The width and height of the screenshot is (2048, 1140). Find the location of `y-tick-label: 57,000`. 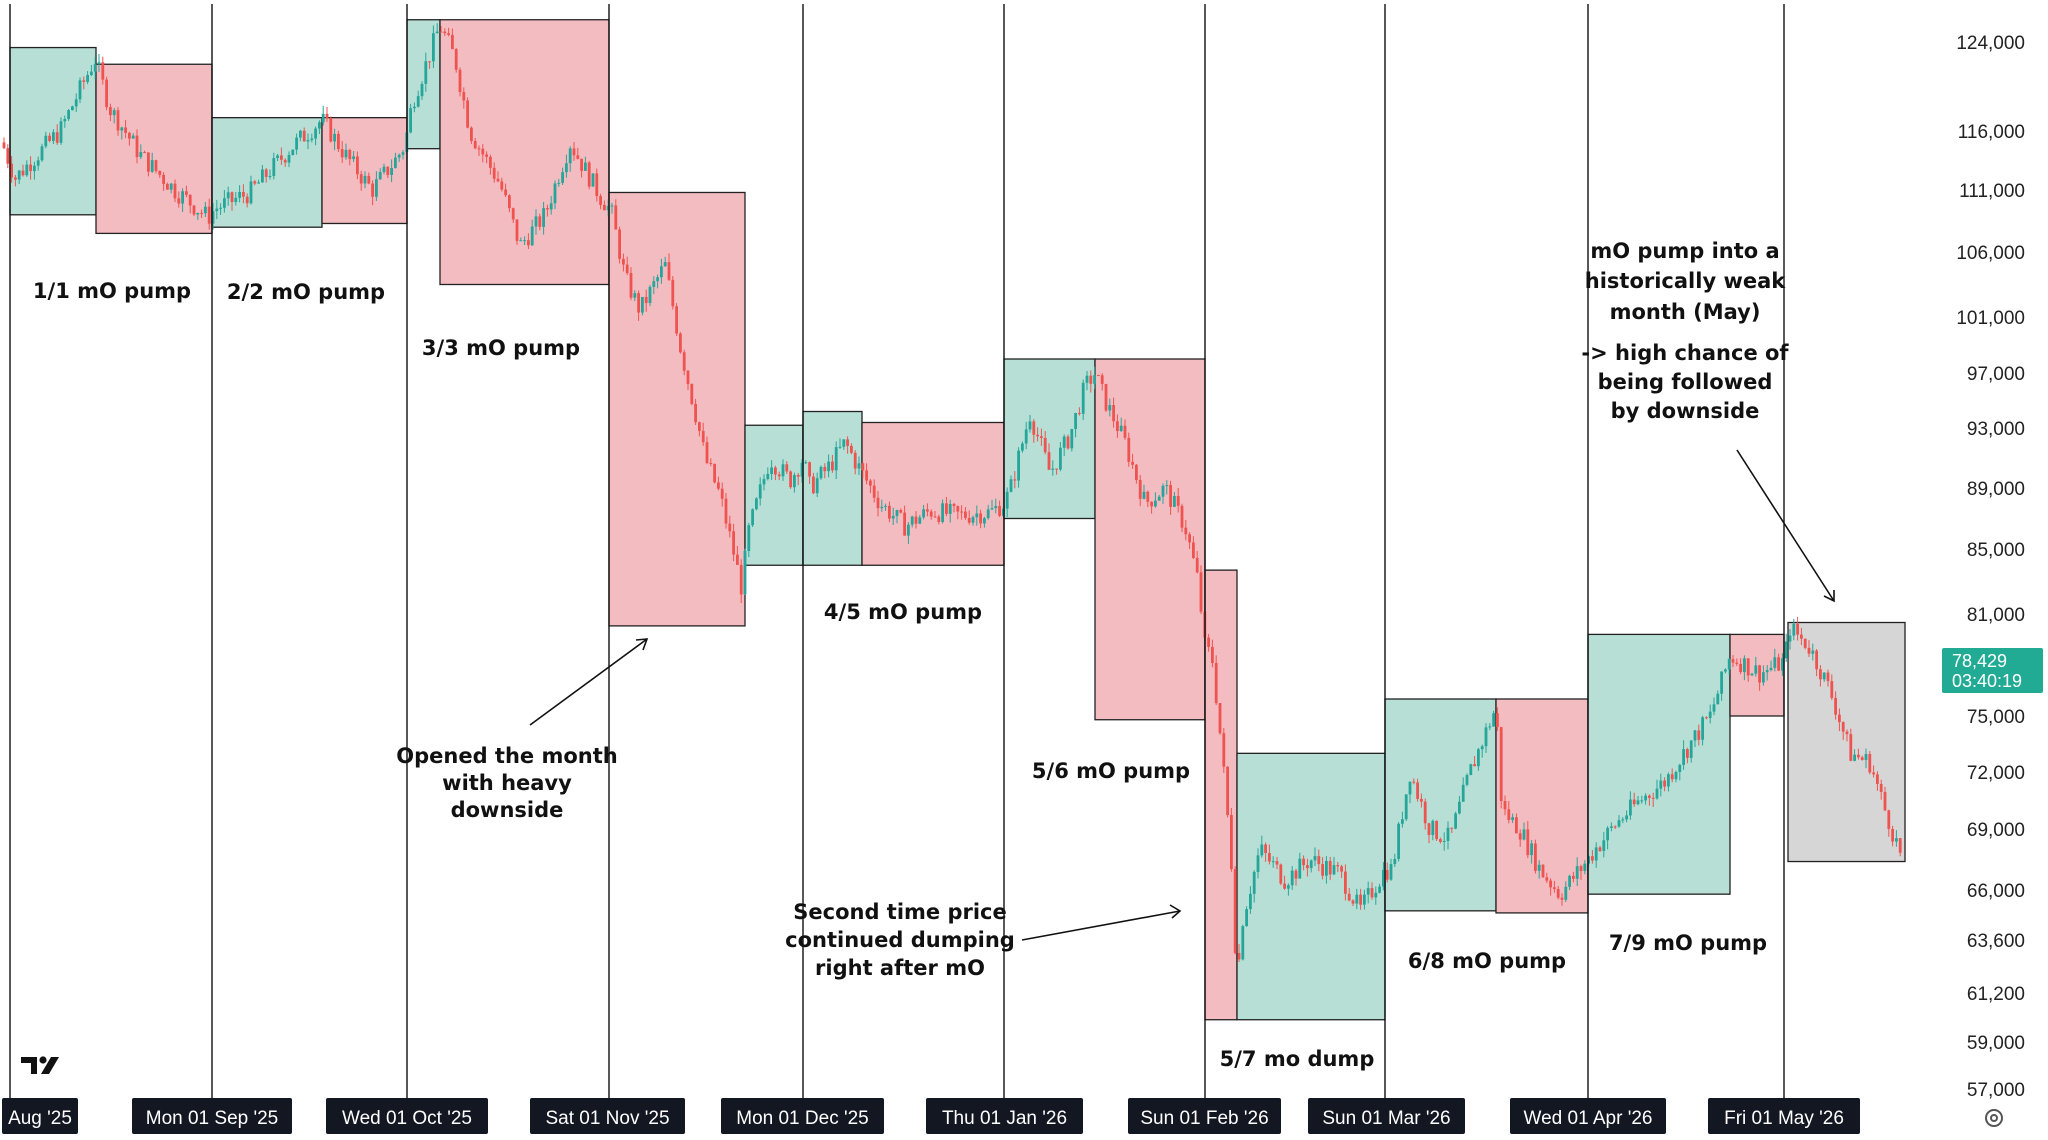

y-tick-label: 57,000 is located at coordinates (1996, 1090).